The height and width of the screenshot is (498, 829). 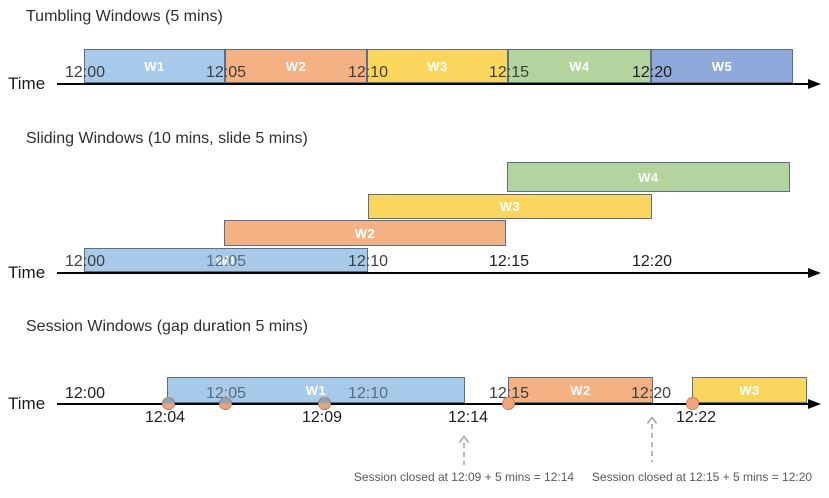 I want to click on sliding-axis-arrowhead-icon, so click(x=814, y=273).